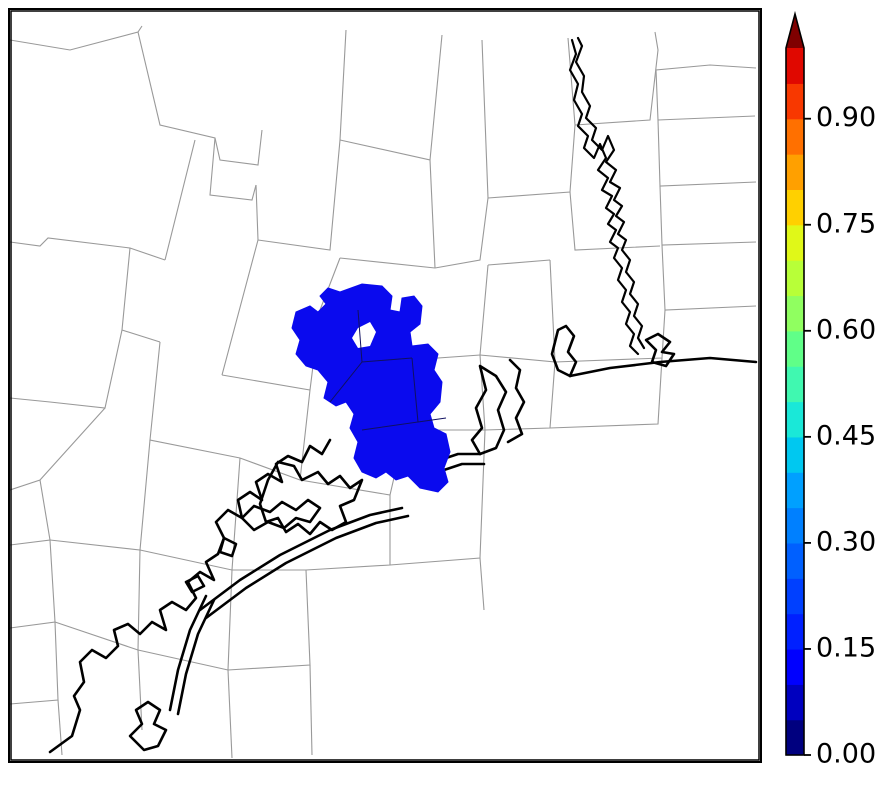 The image size is (877, 785). What do you see at coordinates (607, 196) in the screenshot?
I see `state-boundary-sabine` at bounding box center [607, 196].